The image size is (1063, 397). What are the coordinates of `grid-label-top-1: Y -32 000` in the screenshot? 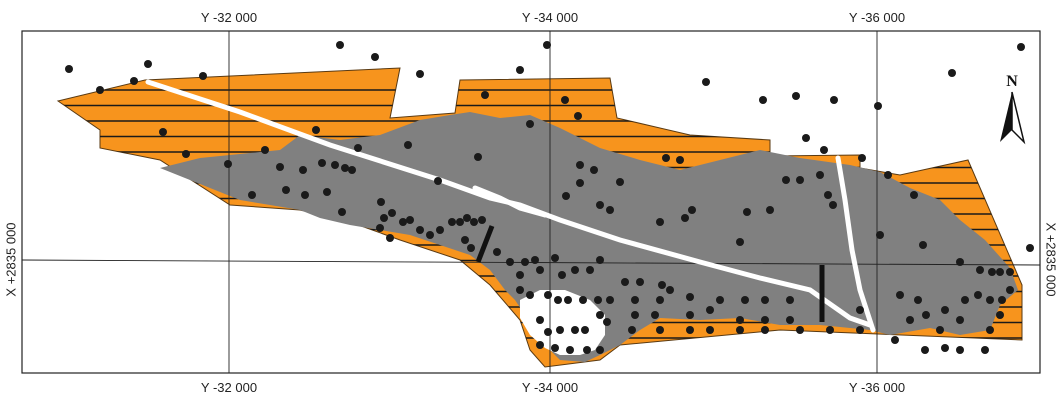 It's located at (229, 17).